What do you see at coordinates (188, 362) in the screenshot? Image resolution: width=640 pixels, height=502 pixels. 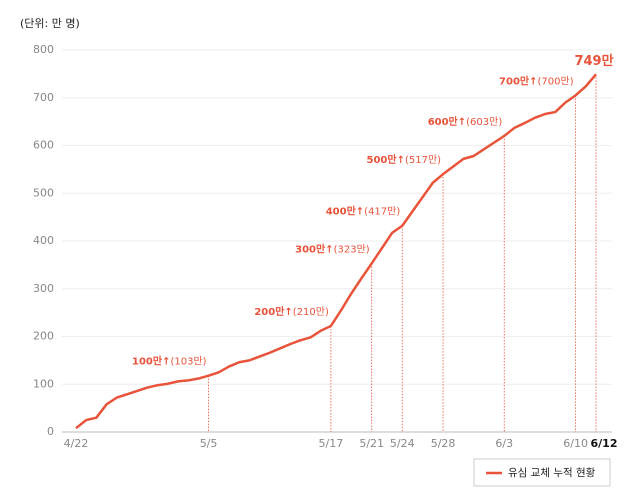 I see `annotation-note: (103만)` at bounding box center [188, 362].